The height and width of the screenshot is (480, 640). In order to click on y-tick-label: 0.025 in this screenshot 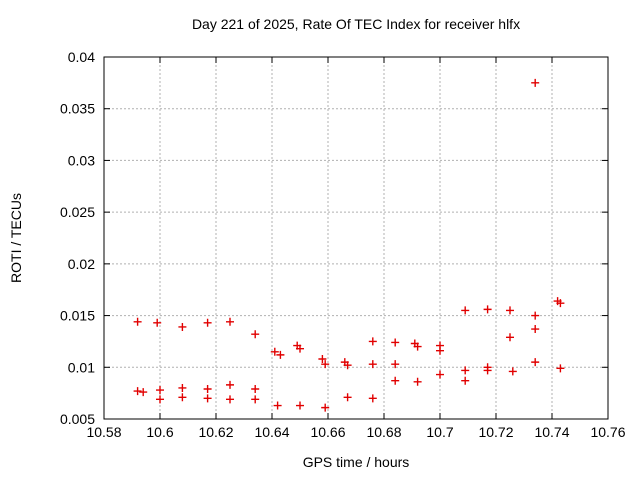, I will do `click(77, 212)`.